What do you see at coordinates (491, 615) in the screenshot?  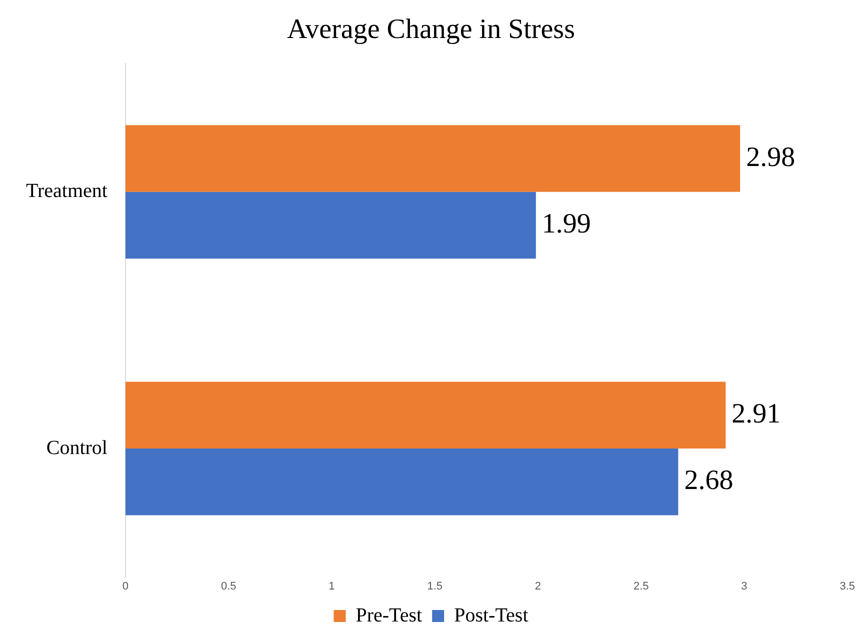 I see `legend-label: Post-Test` at bounding box center [491, 615].